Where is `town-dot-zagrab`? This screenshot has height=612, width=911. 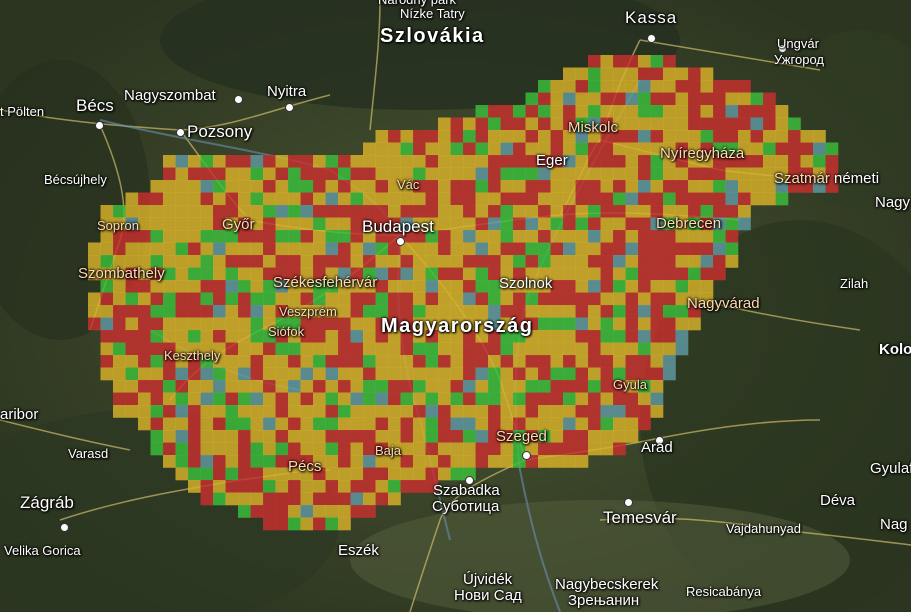 town-dot-zagrab is located at coordinates (64, 527).